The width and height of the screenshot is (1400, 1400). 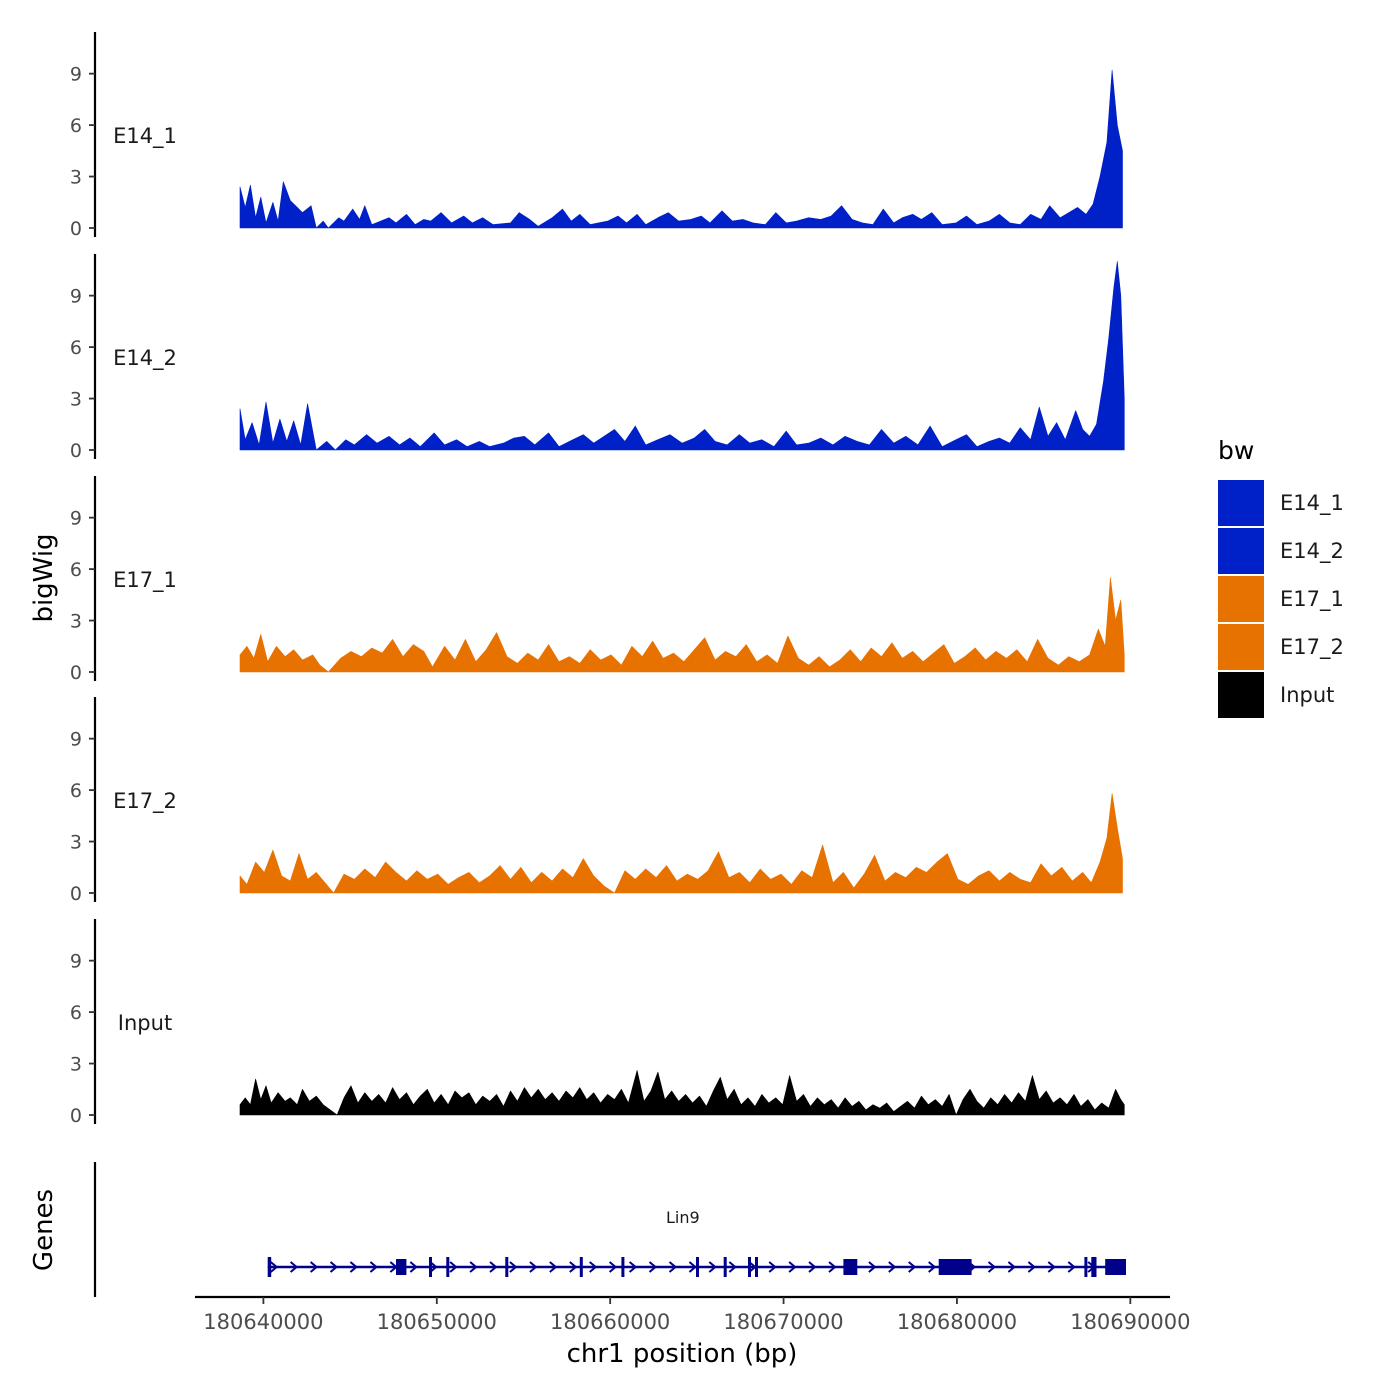 I want to click on legend-title: bw, so click(x=1236, y=450).